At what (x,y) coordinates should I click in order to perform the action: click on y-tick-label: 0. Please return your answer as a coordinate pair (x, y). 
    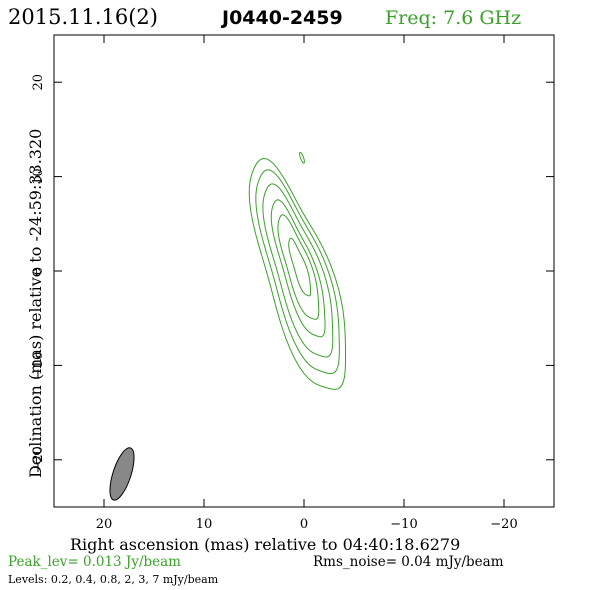
    Looking at the image, I should click on (38, 271).